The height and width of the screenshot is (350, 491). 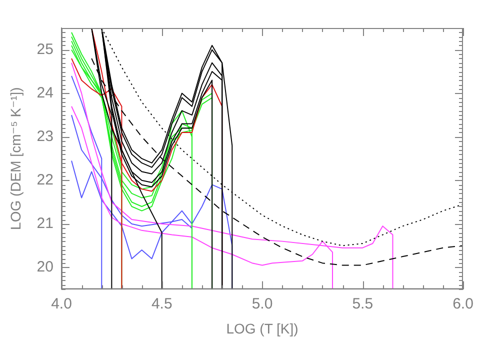 What do you see at coordinates (61, 303) in the screenshot?
I see `x-tick-label: 4.0` at bounding box center [61, 303].